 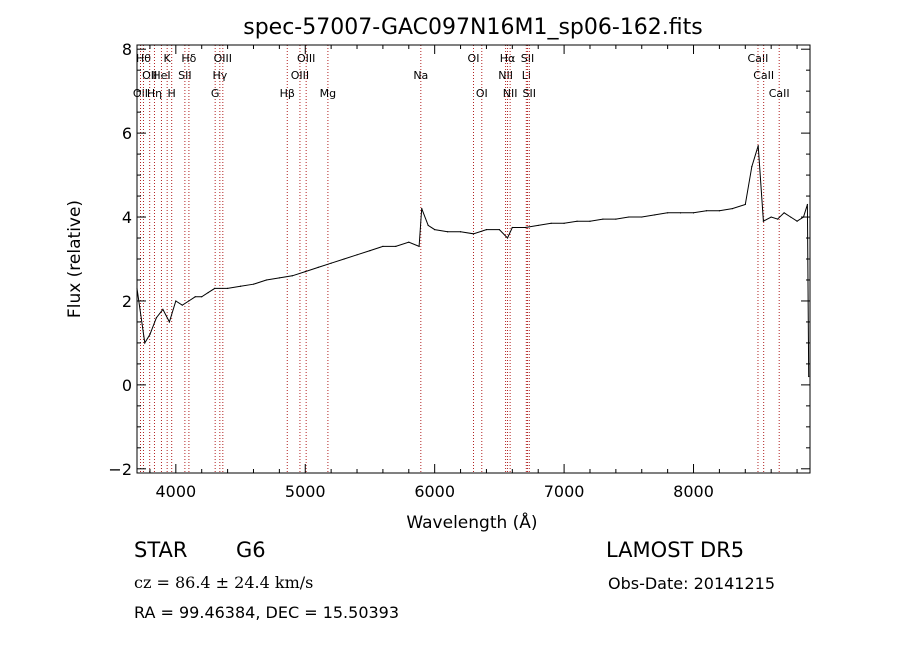 What do you see at coordinates (267, 612) in the screenshot?
I see `ra-dec-coordinates: RA = 99.46384, DEC = 15.50393` at bounding box center [267, 612].